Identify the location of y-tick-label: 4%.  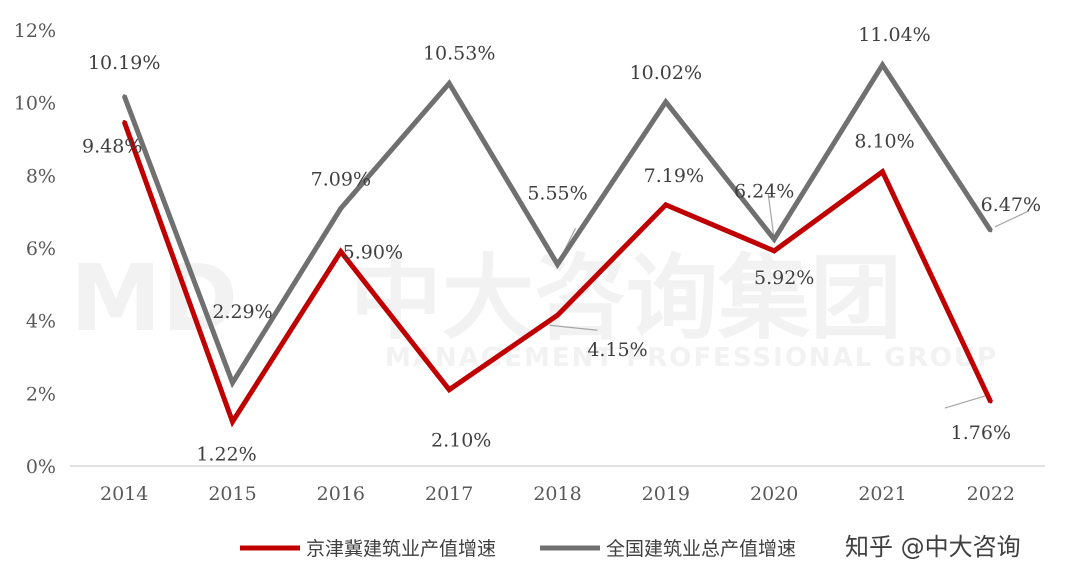
(41, 322).